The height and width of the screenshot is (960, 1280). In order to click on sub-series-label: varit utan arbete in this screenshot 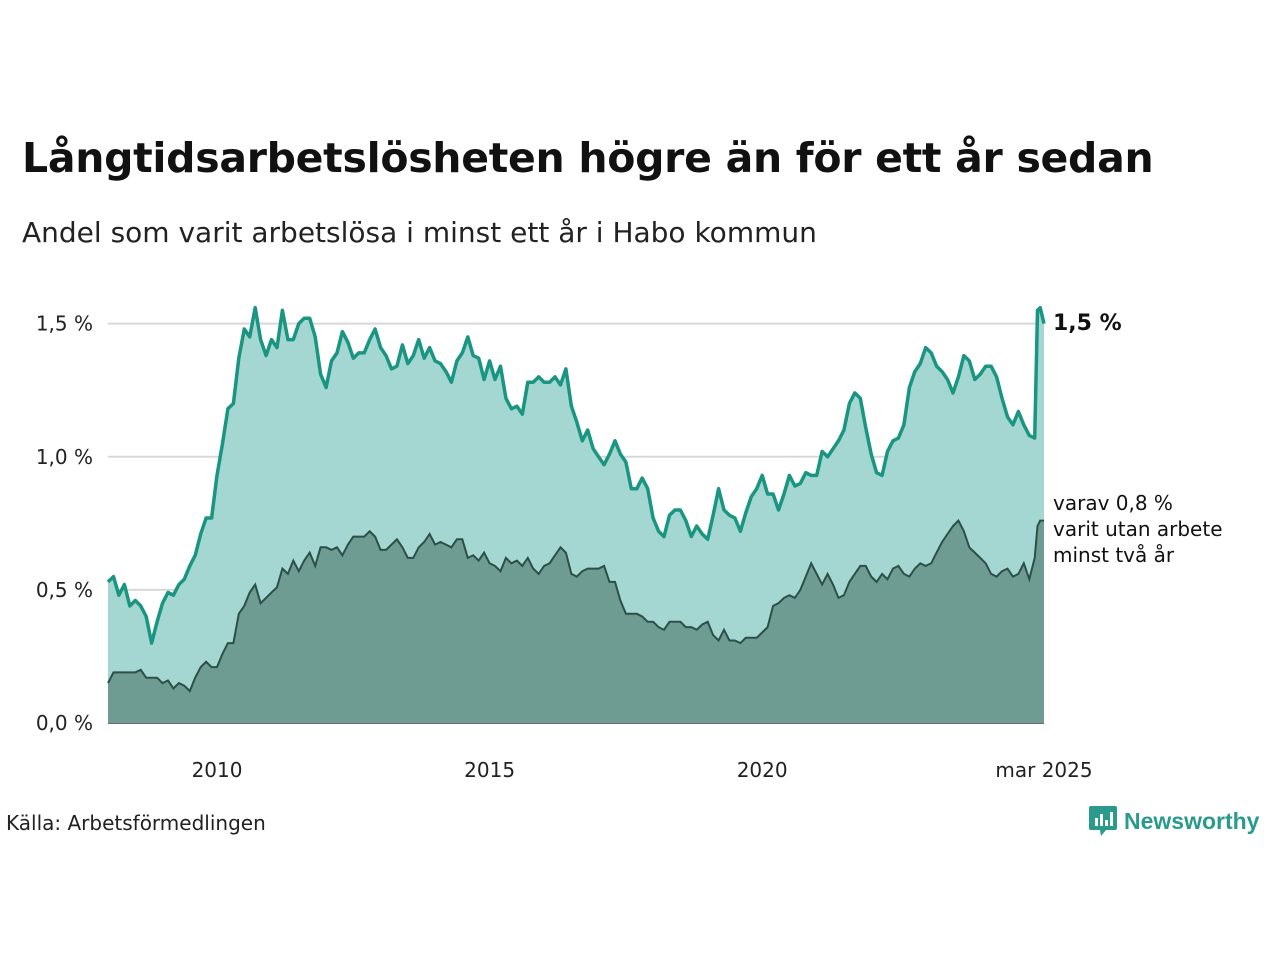, I will do `click(1138, 529)`.